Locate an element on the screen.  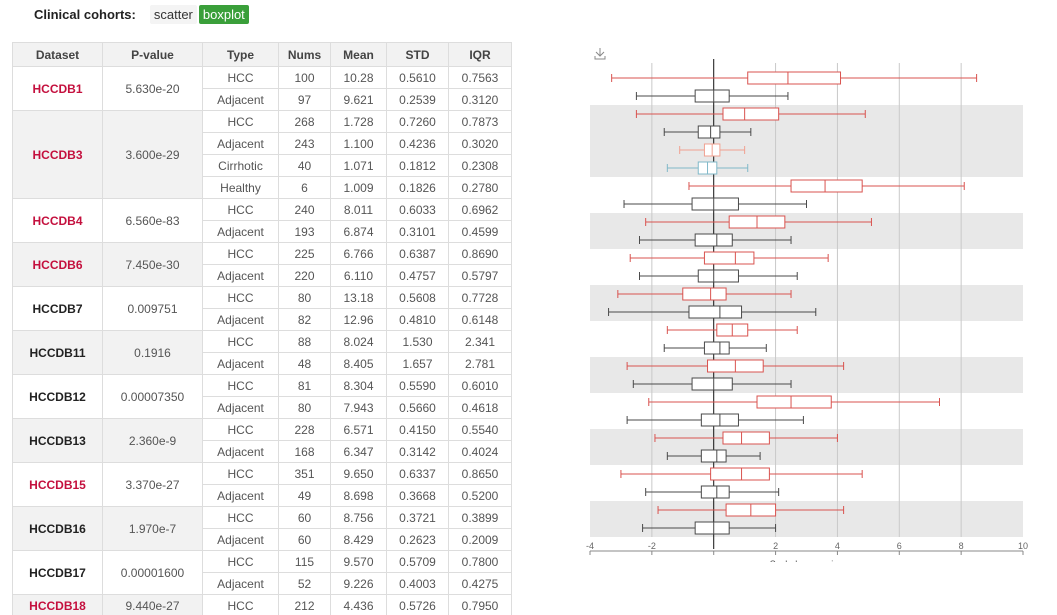
nums-cell: 80 is located at coordinates (304, 297).